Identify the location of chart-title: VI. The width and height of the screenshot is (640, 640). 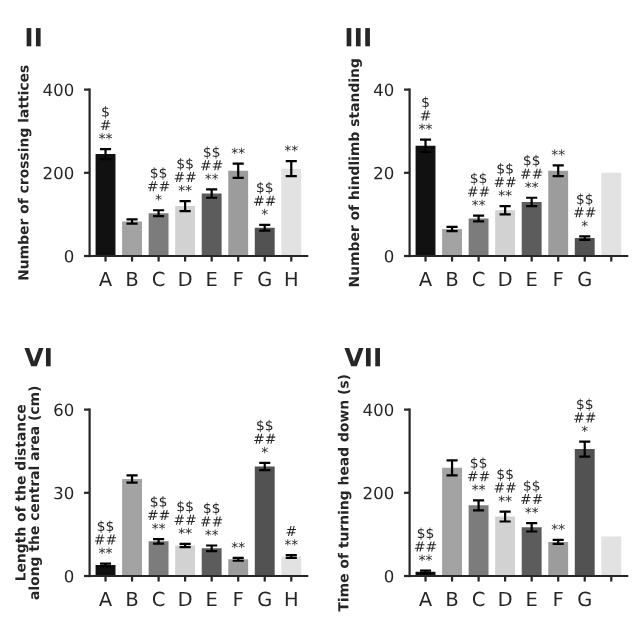
(37, 357).